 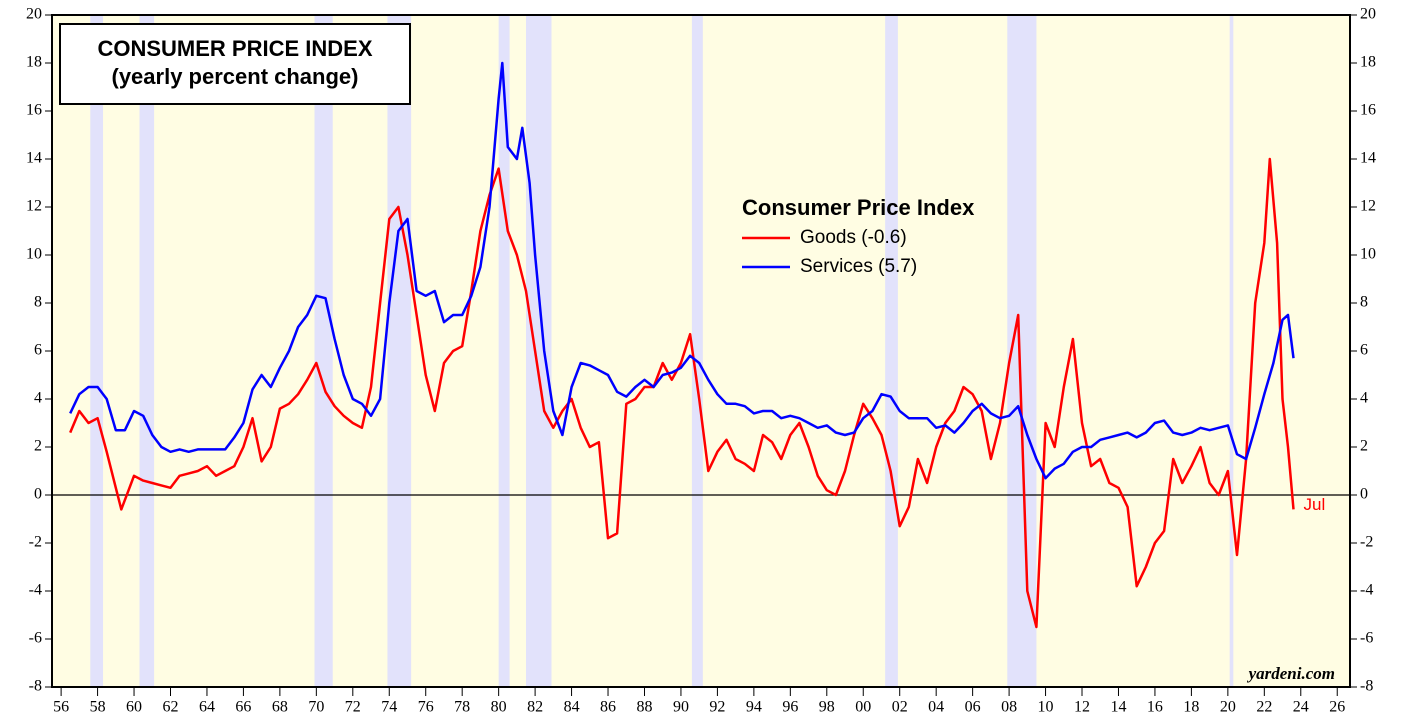 What do you see at coordinates (1368, 110) in the screenshot?
I see `y2-tick-label: 16` at bounding box center [1368, 110].